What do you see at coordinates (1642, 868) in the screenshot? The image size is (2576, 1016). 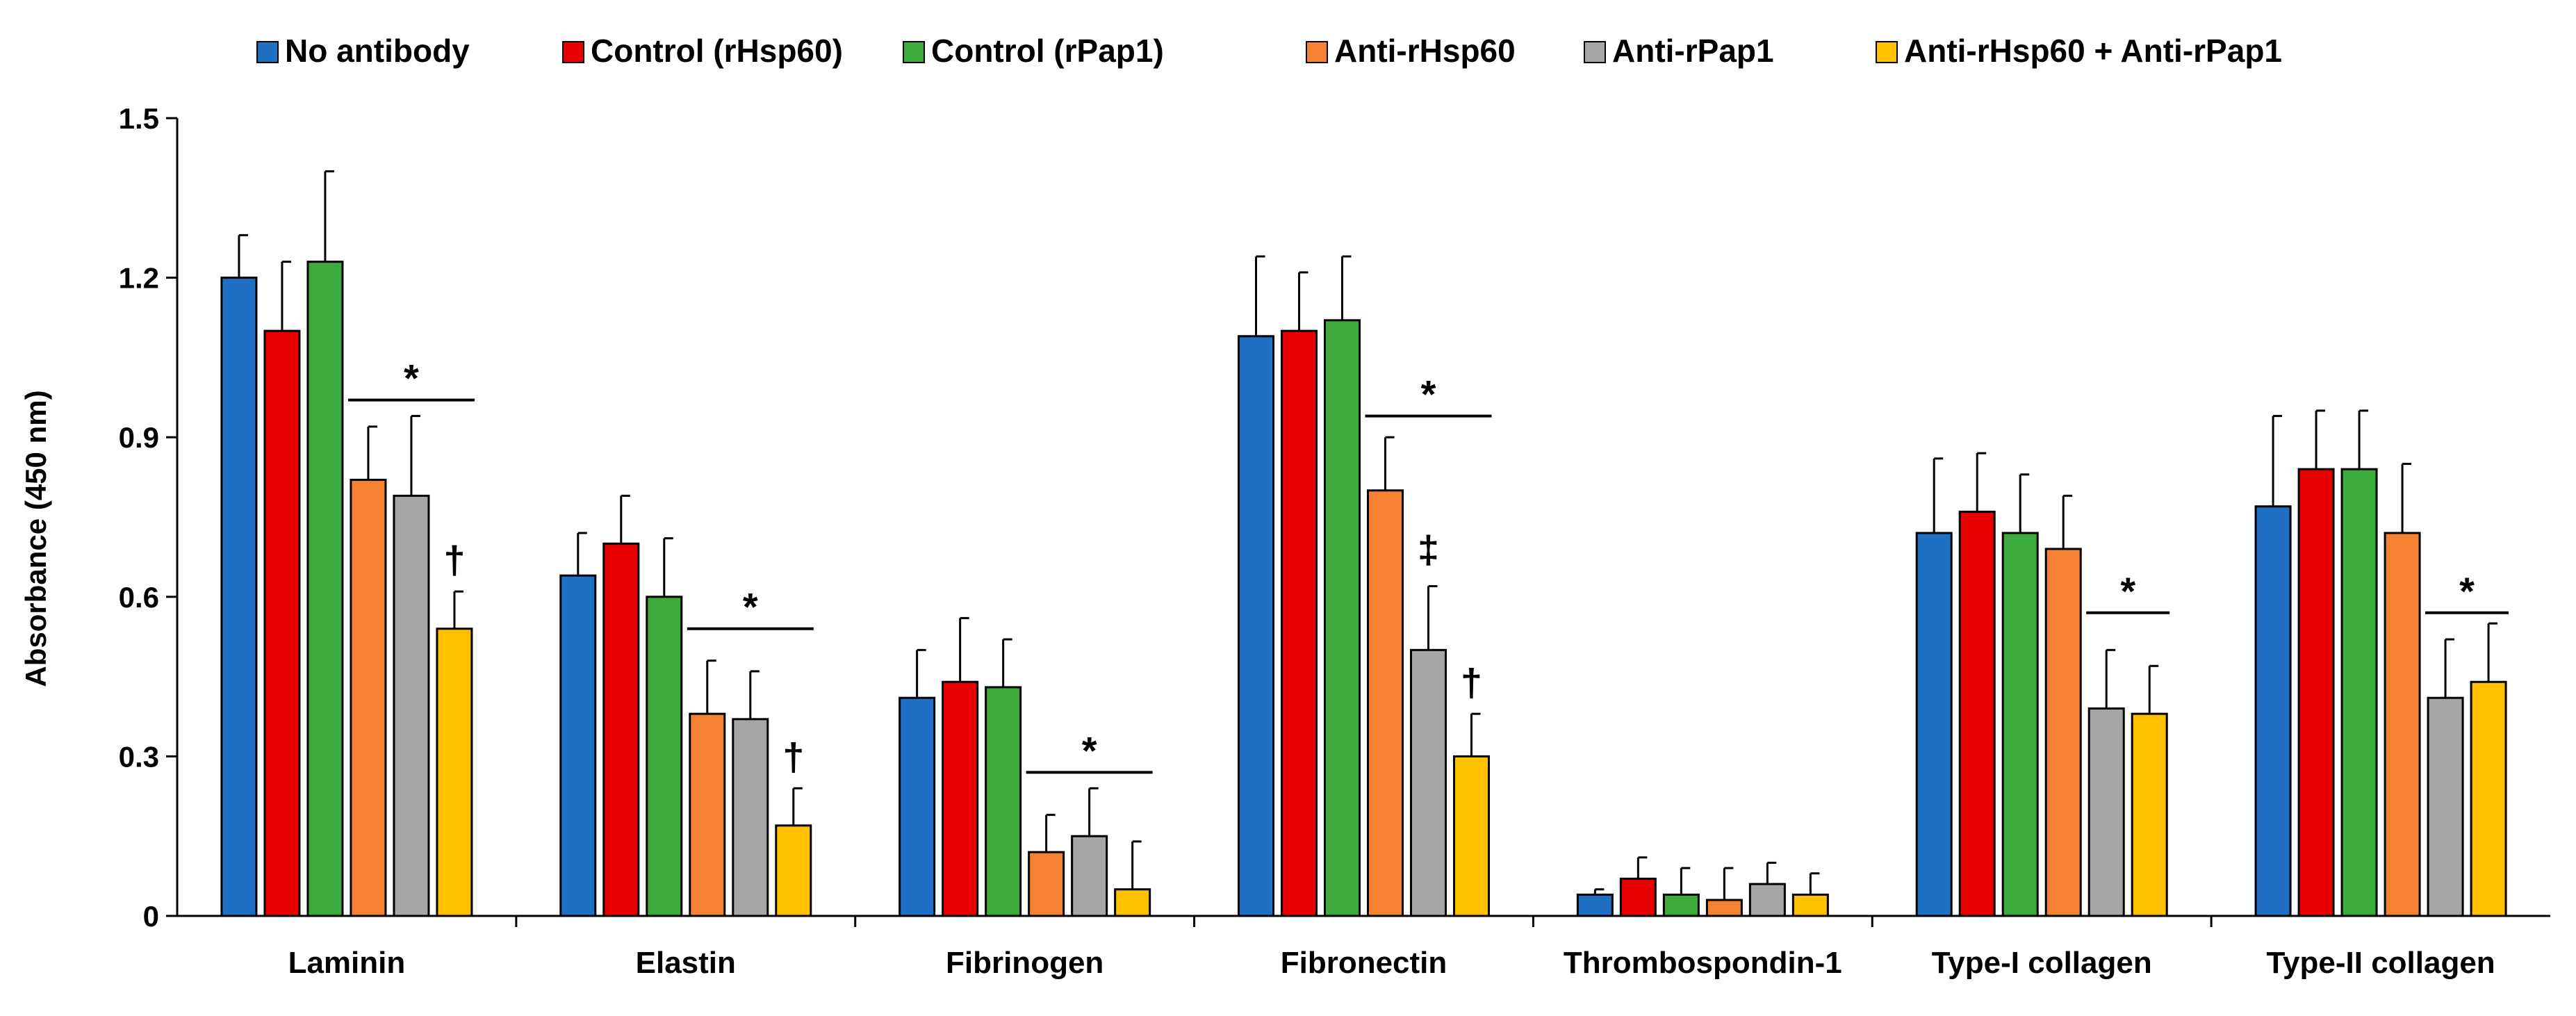 I see `error-bar-thrombospondin-1-control-rhsp60` at bounding box center [1642, 868].